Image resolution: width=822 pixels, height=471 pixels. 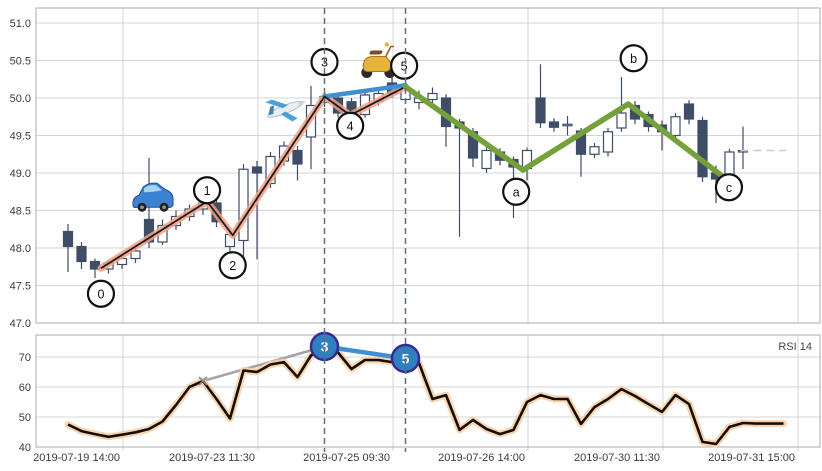 I want to click on rsi-tick-label: 50, so click(x=25, y=418).